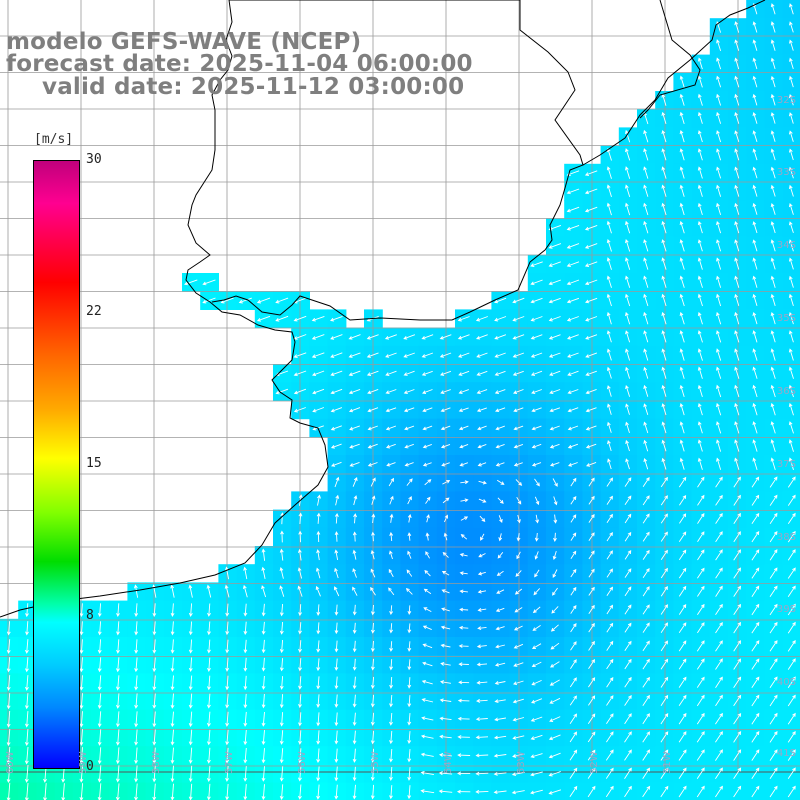 The height and width of the screenshot is (800, 800). I want to click on colorbar-tick-8: 8, so click(90, 615).